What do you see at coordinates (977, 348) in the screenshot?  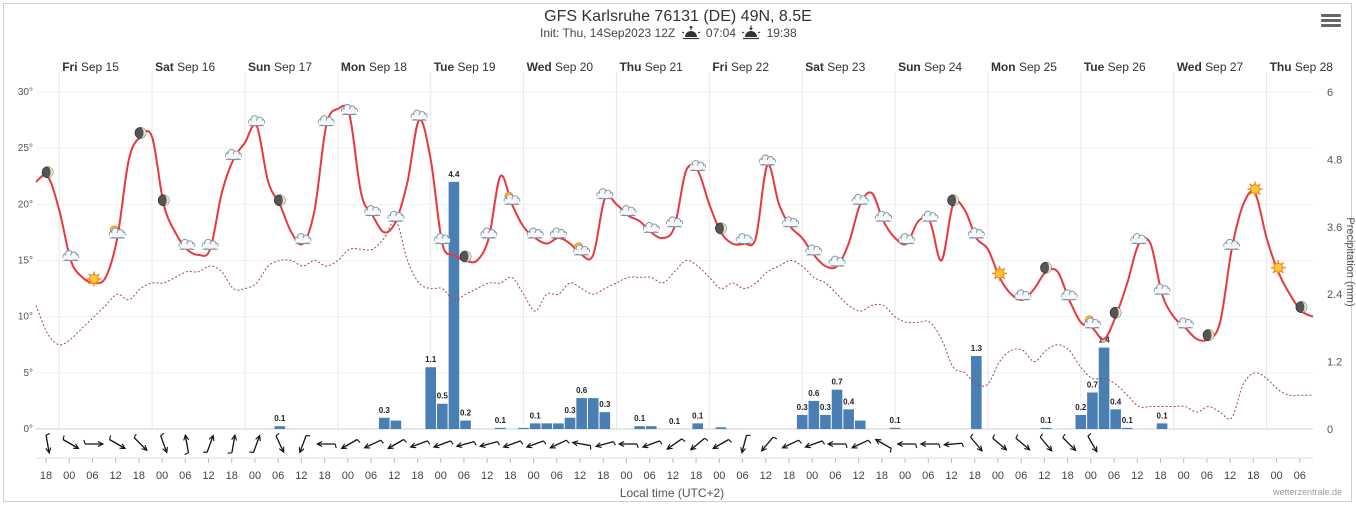 I see `precip-value-label: 1.3` at bounding box center [977, 348].